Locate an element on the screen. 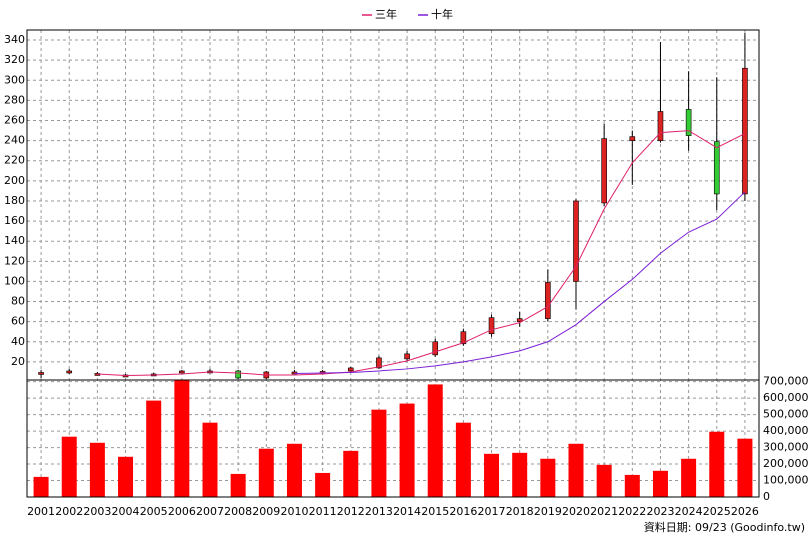 This screenshot has width=808, height=540. y-tick-label: 160 is located at coordinates (14, 220).